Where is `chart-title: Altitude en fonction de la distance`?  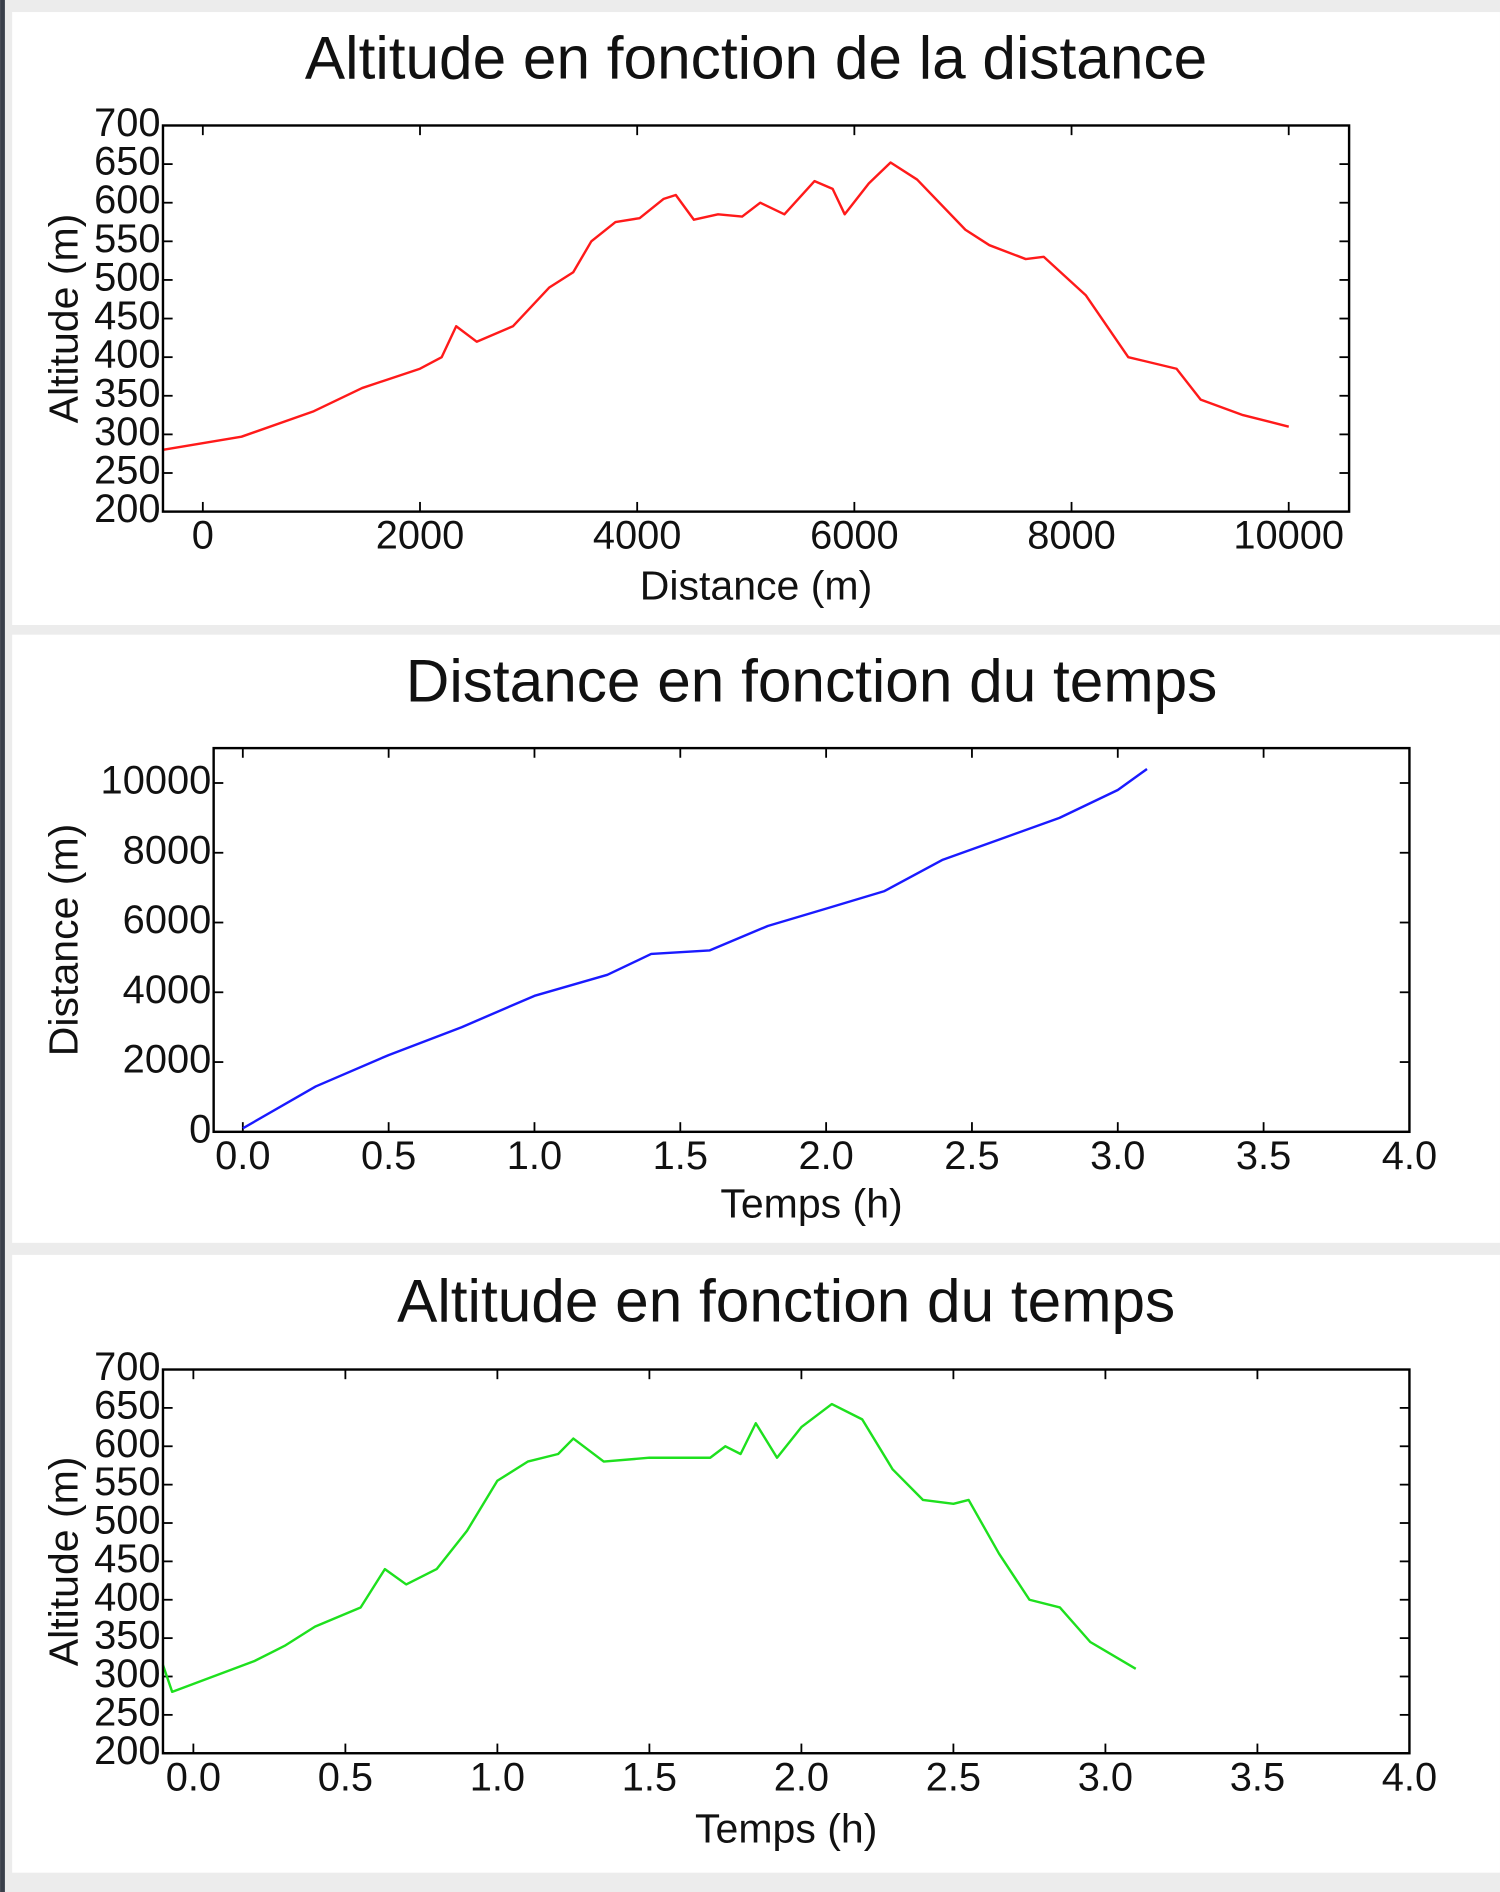 chart-title: Altitude en fonction de la distance is located at coordinates (756, 58).